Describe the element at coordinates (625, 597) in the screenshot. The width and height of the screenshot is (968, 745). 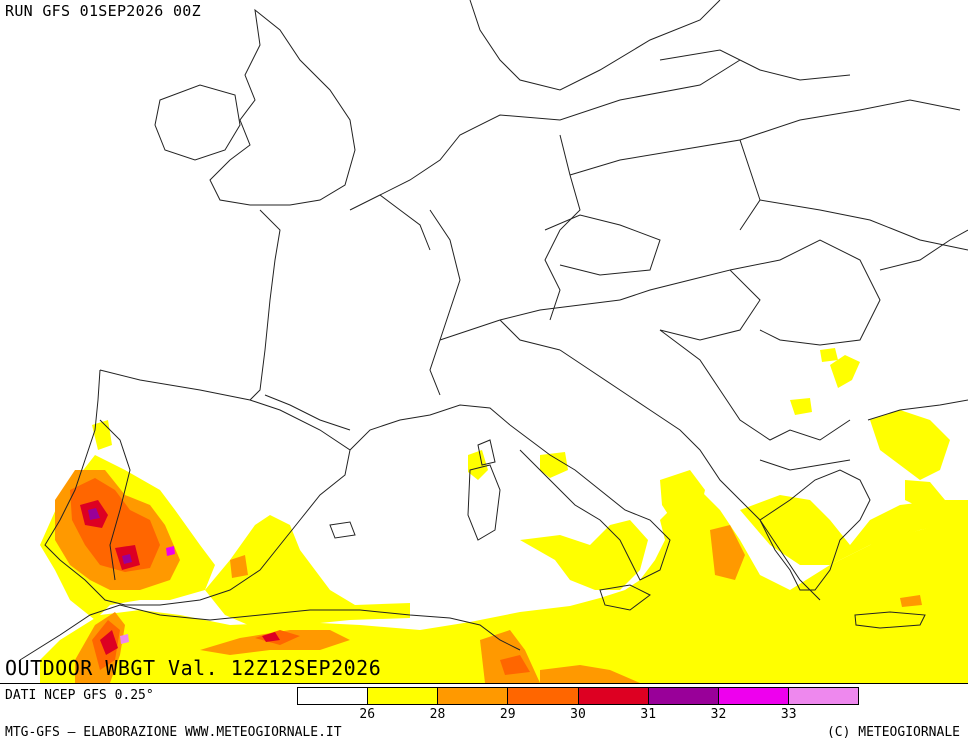
I see `coast-sicily` at that location.